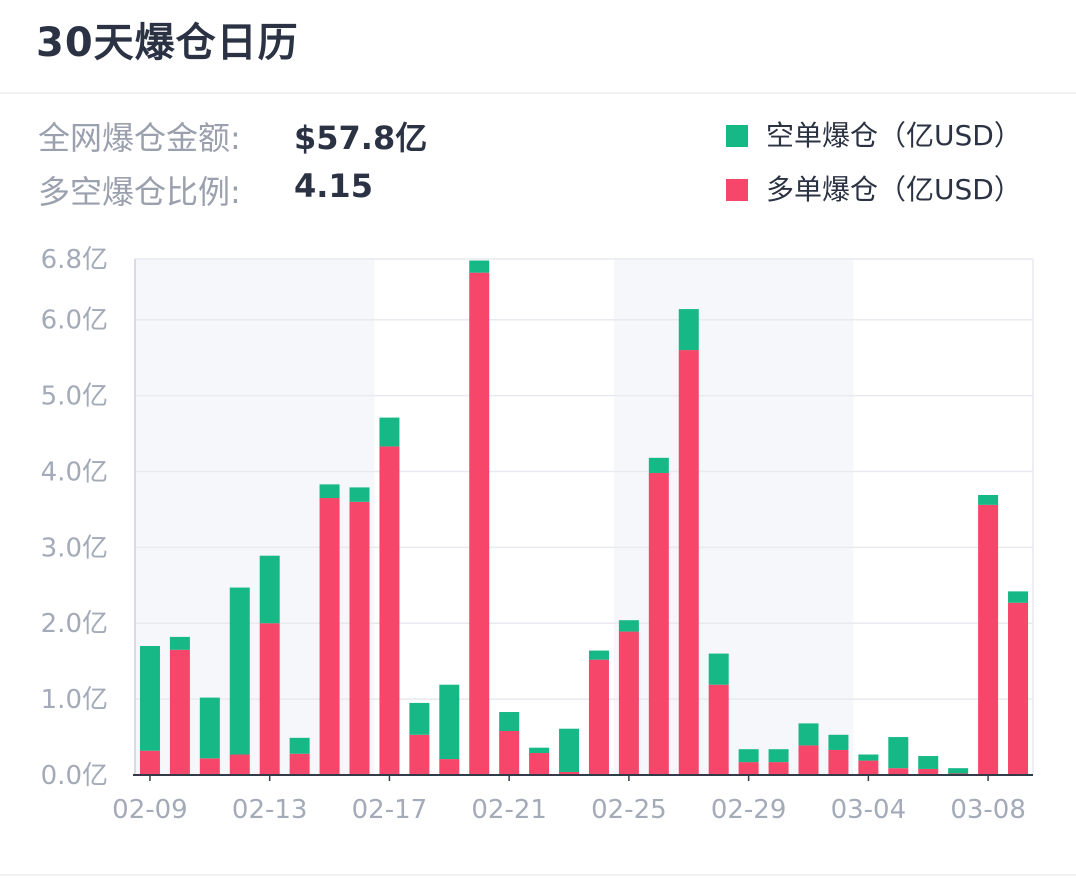  What do you see at coordinates (988, 810) in the screenshot?
I see `x-tick-label: 03-08` at bounding box center [988, 810].